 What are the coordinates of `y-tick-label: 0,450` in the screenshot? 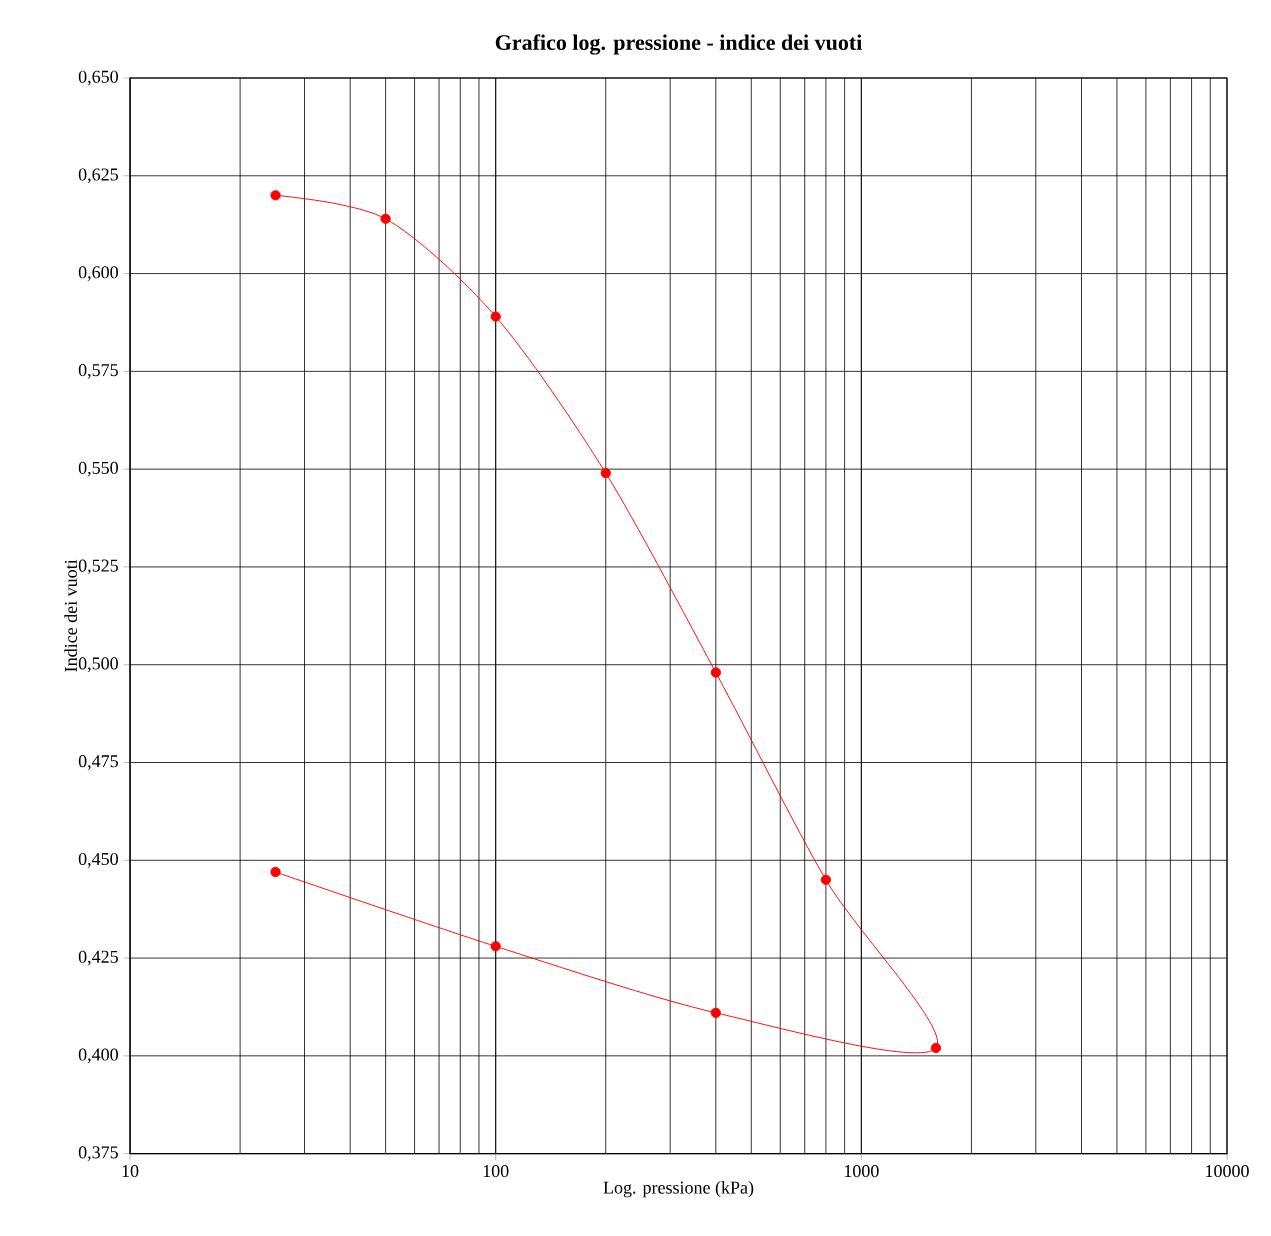 It's located at (98, 860).